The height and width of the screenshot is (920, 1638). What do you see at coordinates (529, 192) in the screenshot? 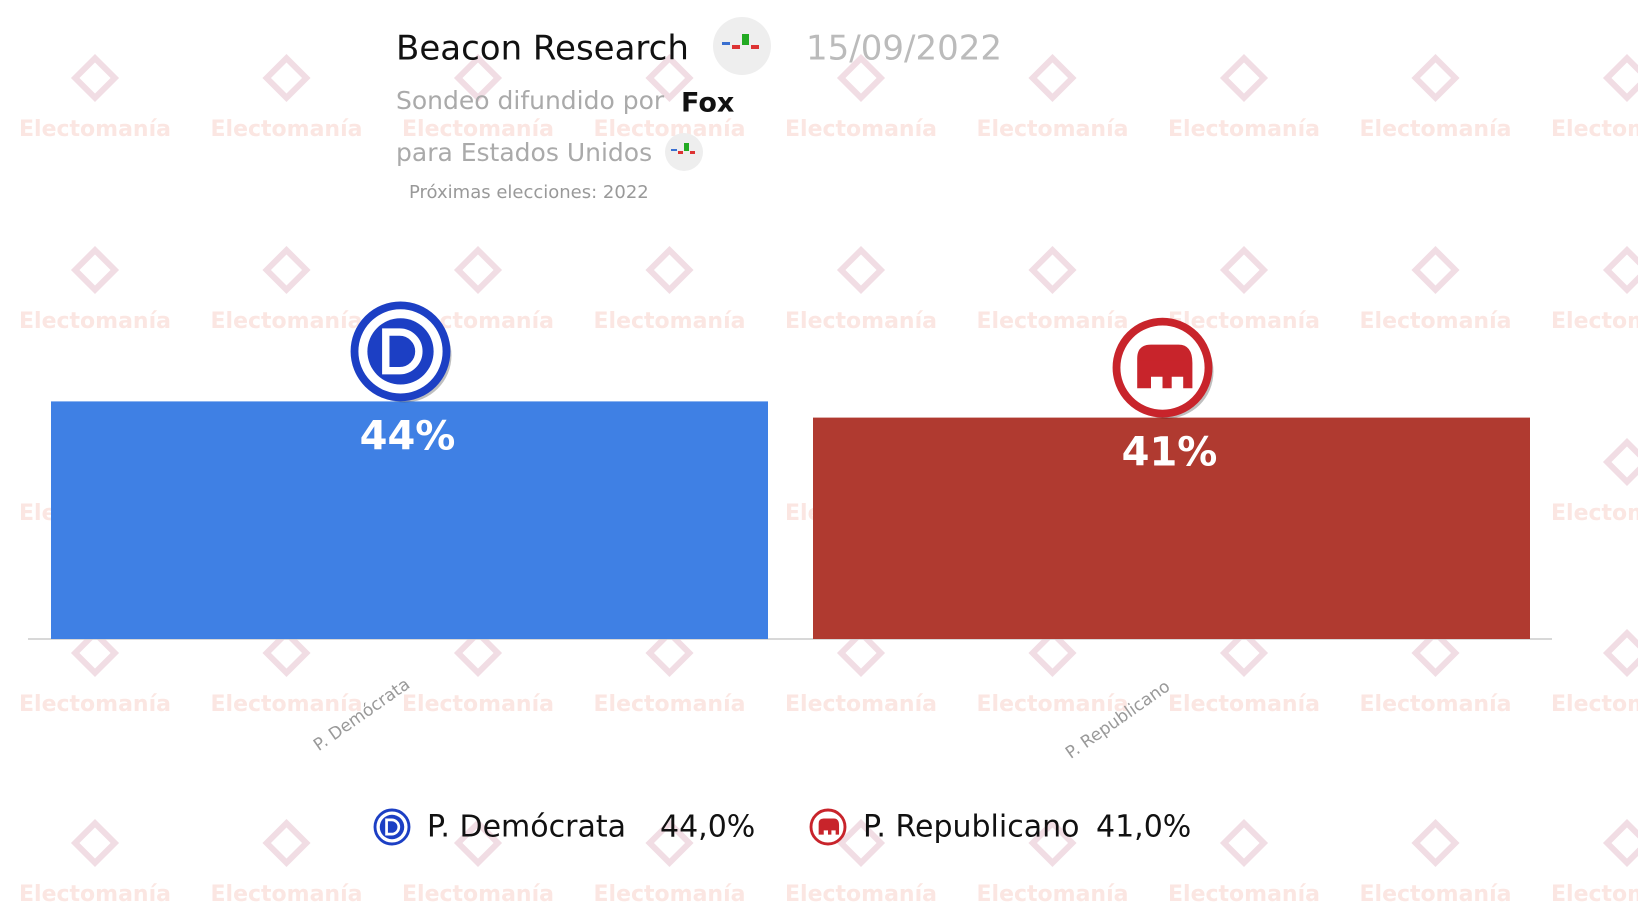
I see `next-elections: Próximas elecciones: 2022` at bounding box center [529, 192].